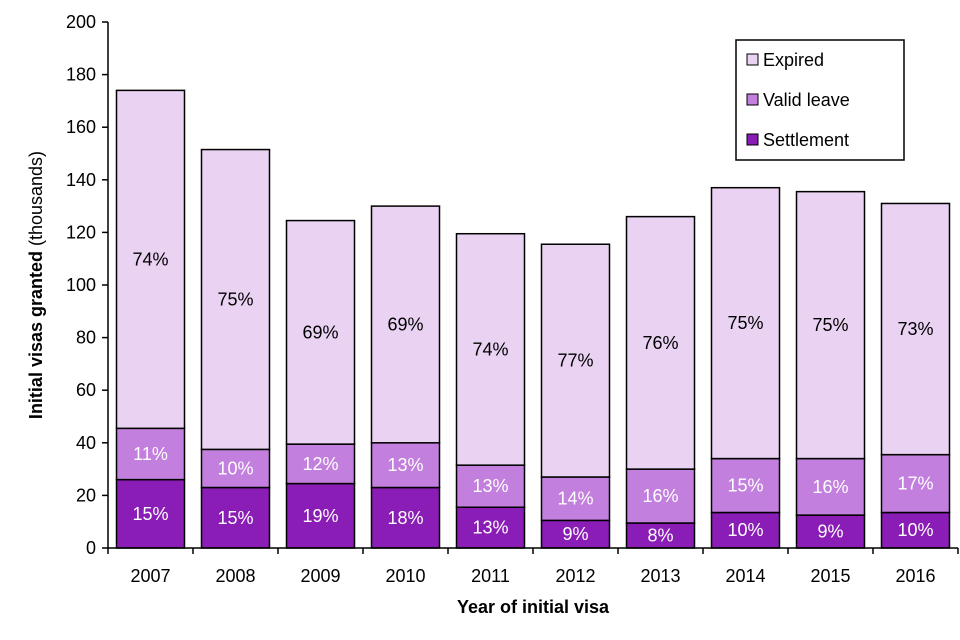 The image size is (960, 640). I want to click on x-axis-title: Year of initial visa, so click(533, 607).